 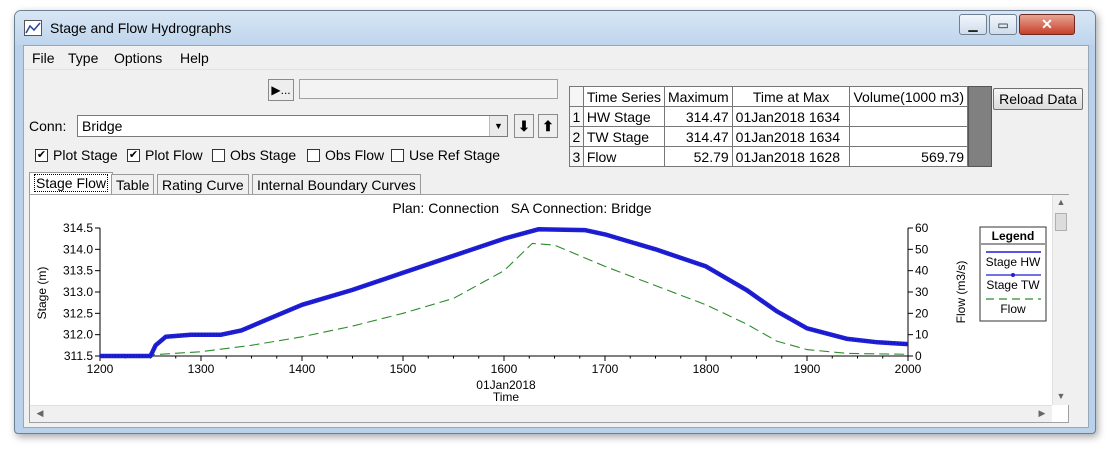 I want to click on x-tick-label: 1400, so click(x=302, y=369).